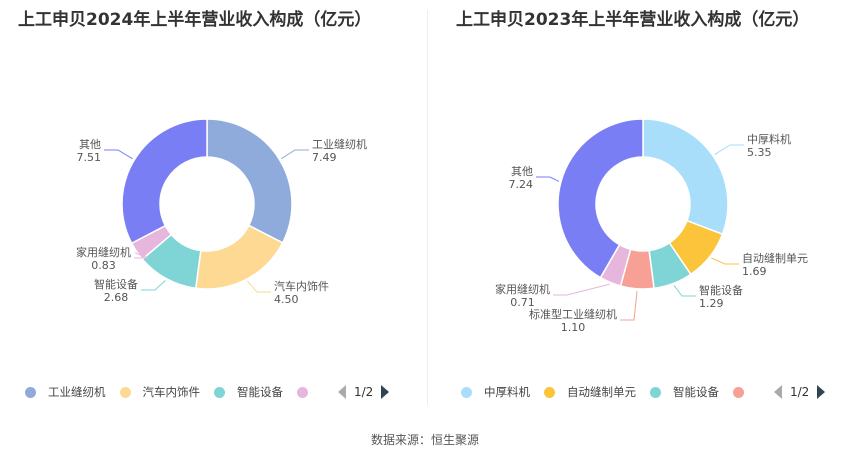  I want to click on slice-value: 1.29, so click(711, 303).